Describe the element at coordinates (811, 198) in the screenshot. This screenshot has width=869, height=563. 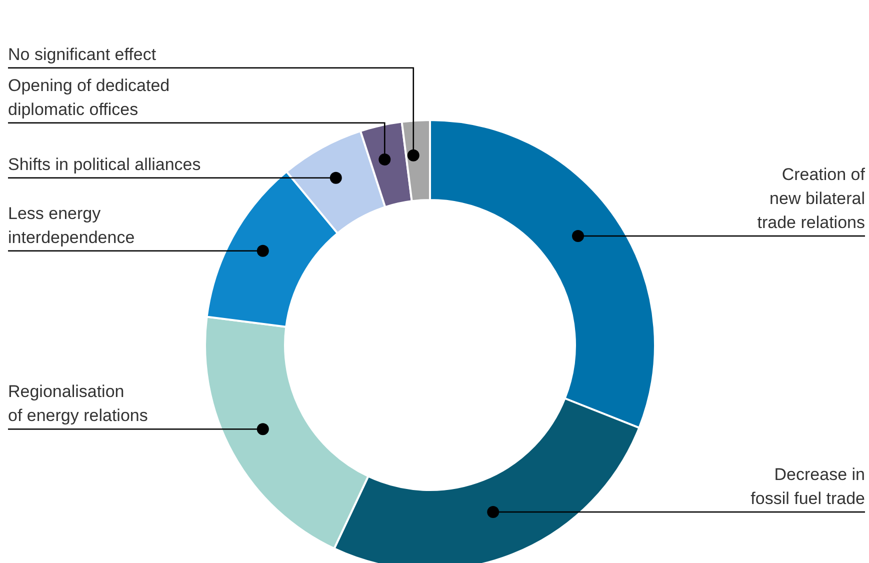
I see `slice-label: Creation of new bilateral trade relations` at that location.